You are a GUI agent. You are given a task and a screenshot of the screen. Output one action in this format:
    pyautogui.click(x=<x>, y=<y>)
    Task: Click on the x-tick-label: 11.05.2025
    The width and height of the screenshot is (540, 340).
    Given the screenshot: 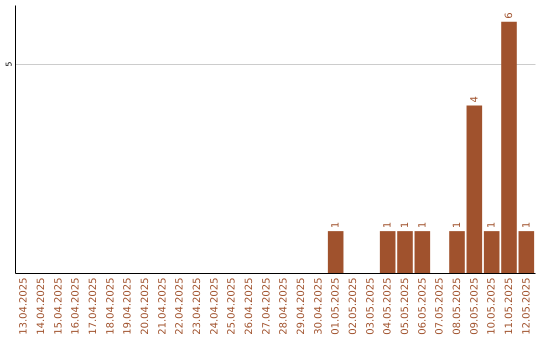 What is the action you would take?
    pyautogui.click(x=509, y=306)
    